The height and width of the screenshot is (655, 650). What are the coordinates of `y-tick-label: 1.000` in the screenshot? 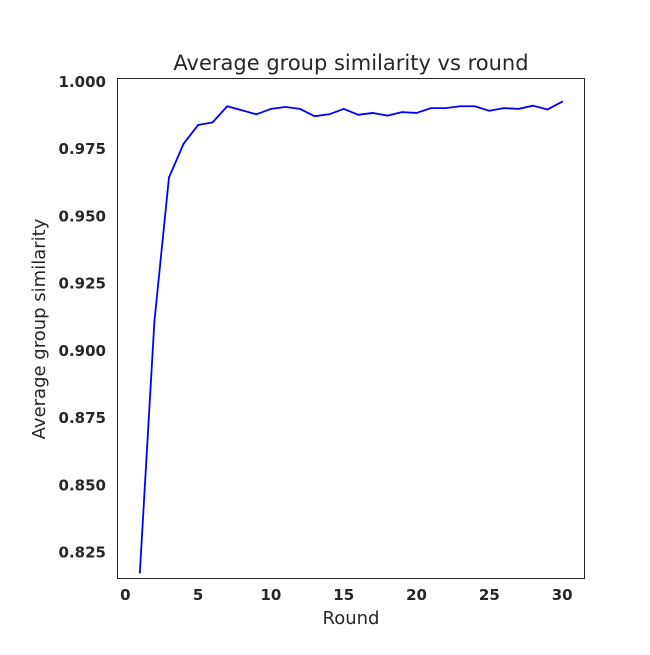 It's located at (82, 82).